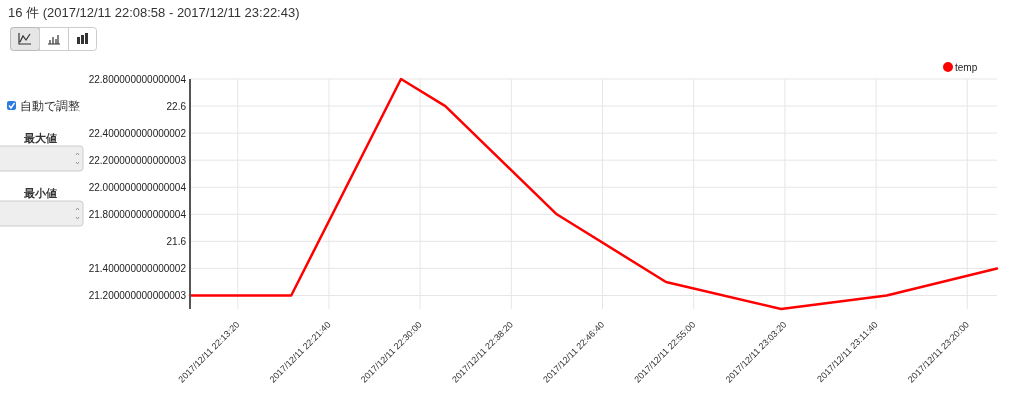  What do you see at coordinates (50, 106) in the screenshot?
I see `text: 自動で調整` at bounding box center [50, 106].